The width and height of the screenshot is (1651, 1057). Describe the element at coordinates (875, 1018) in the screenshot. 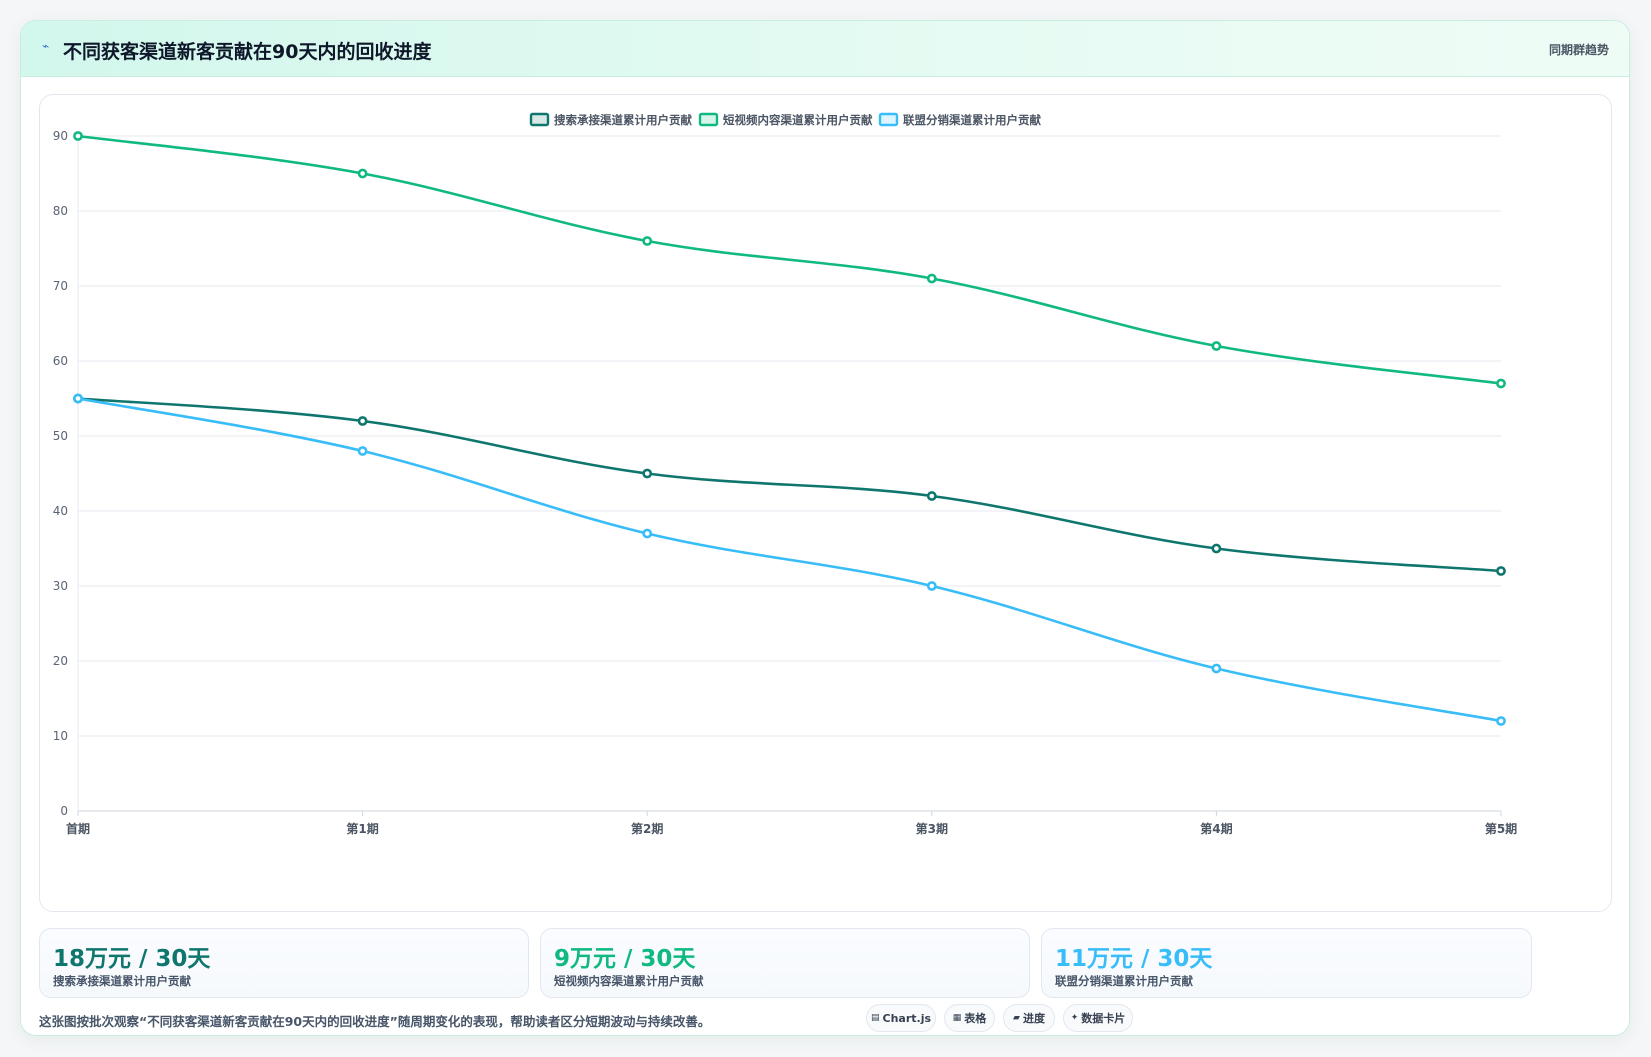

I see `chart-icon: ▤` at that location.